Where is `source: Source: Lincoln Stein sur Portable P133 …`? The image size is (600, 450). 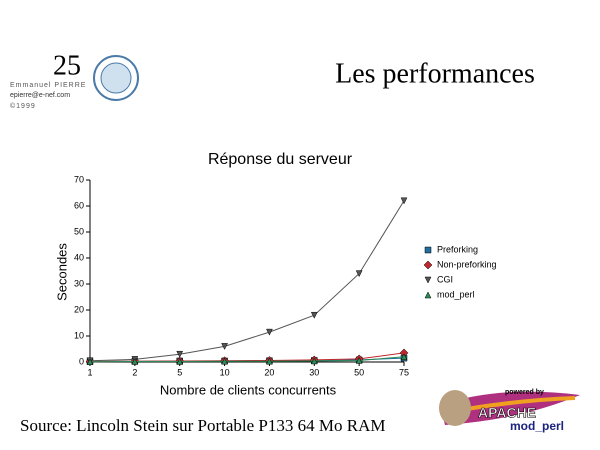 source: Source: Lincoln Stein sur Portable P133 … is located at coordinates (202, 425).